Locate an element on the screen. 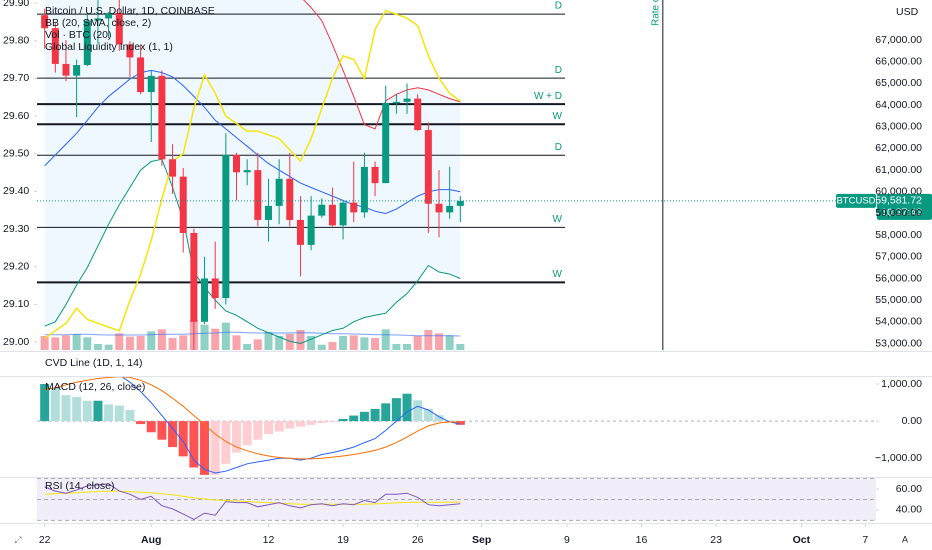 The width and height of the screenshot is (932, 550). legend-rsi: RSI (14, close) is located at coordinates (79, 486).